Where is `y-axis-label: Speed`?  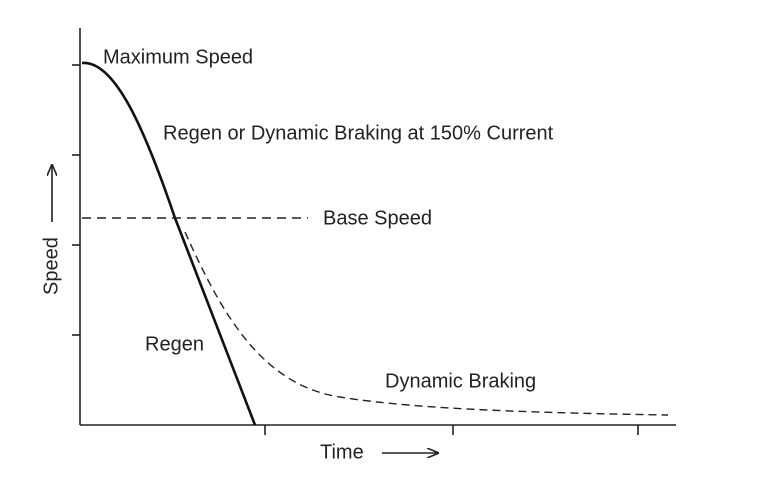
y-axis-label: Speed is located at coordinates (51, 266).